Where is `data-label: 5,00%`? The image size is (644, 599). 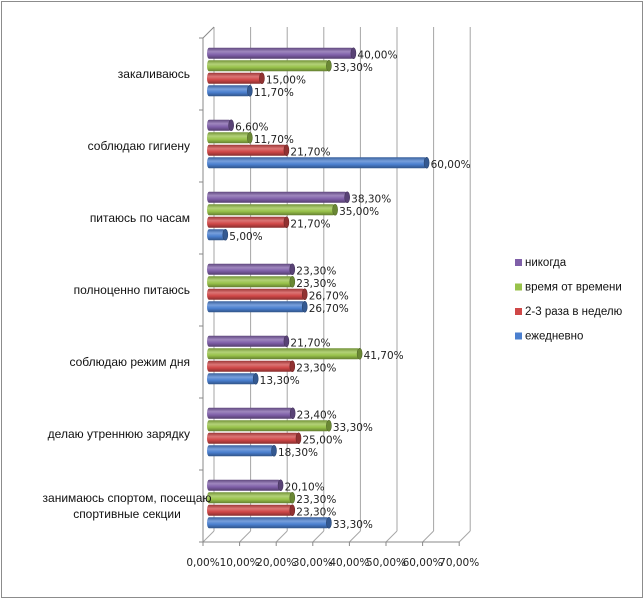
data-label: 5,00% is located at coordinates (245, 237).